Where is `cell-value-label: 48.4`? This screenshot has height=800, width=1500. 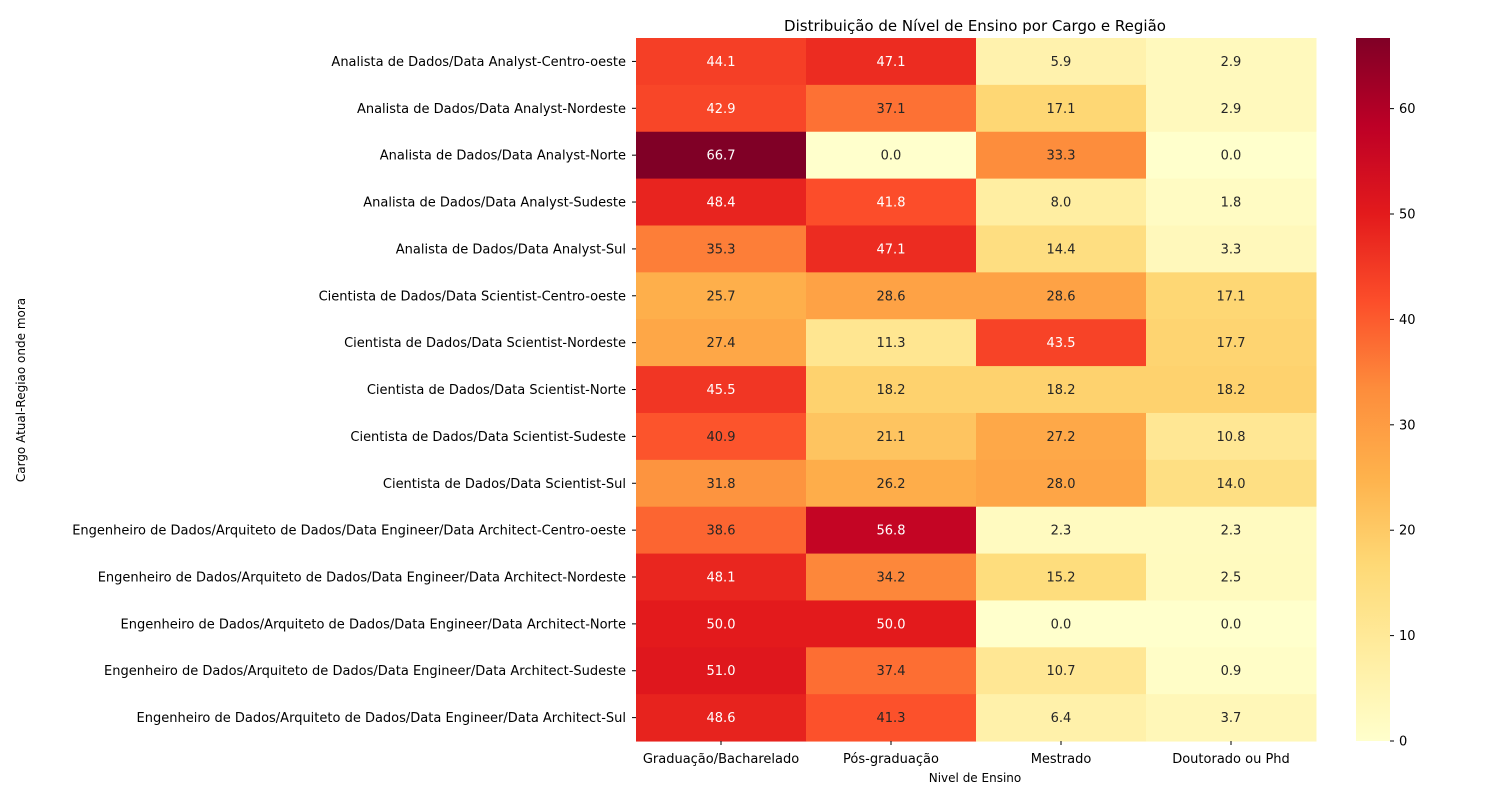
cell-value-label: 48.4 is located at coordinates (721, 203).